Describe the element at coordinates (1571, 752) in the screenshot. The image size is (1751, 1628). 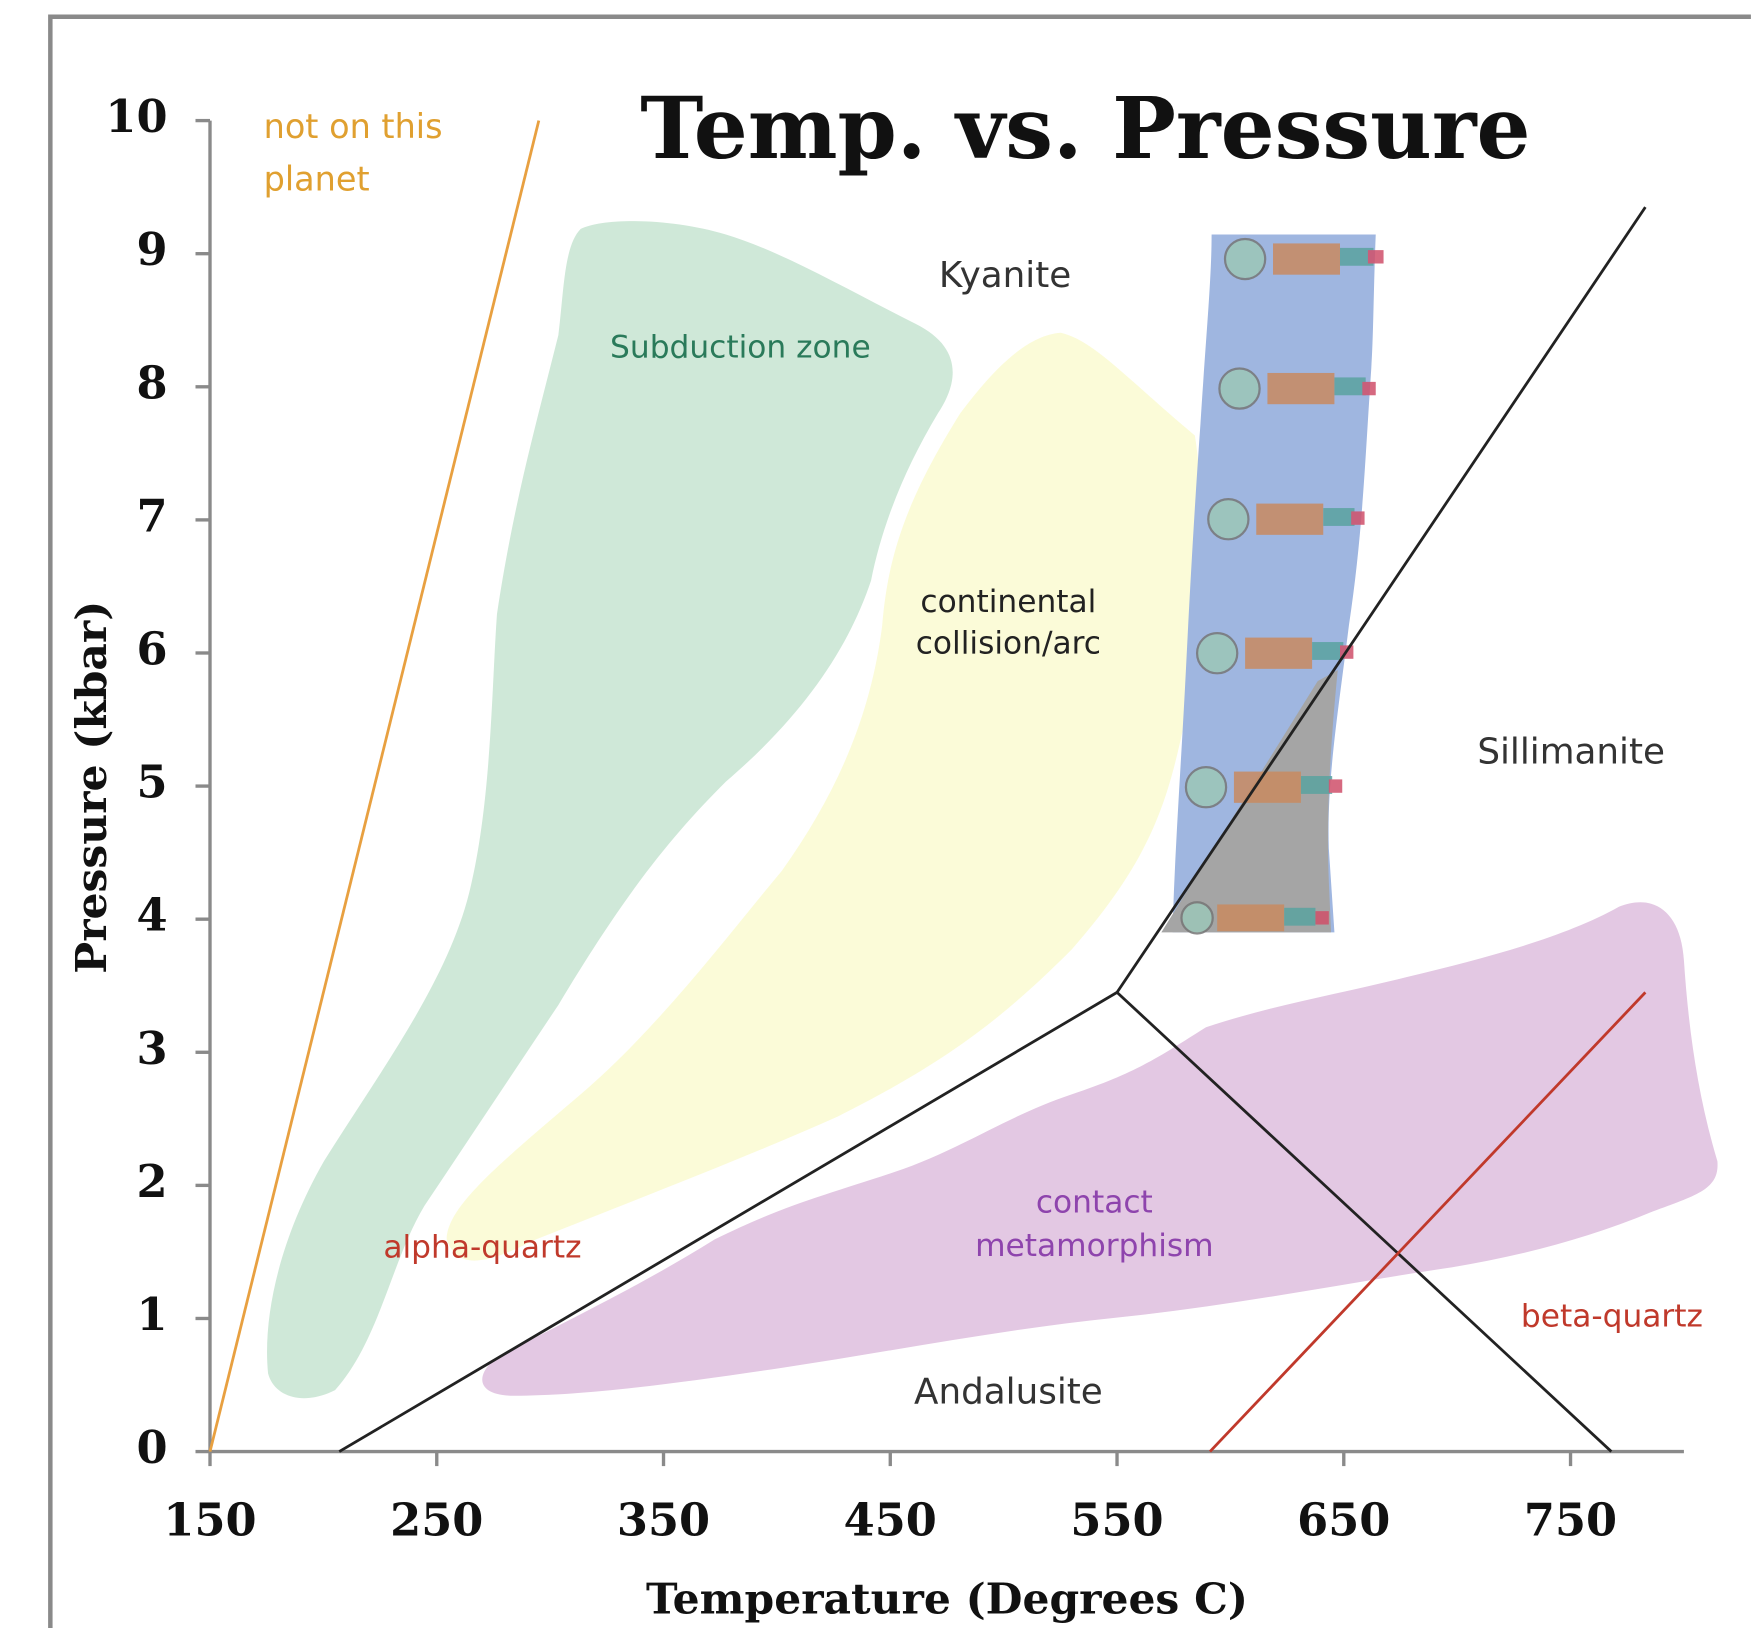
I see `annotation: Sillimanite` at that location.